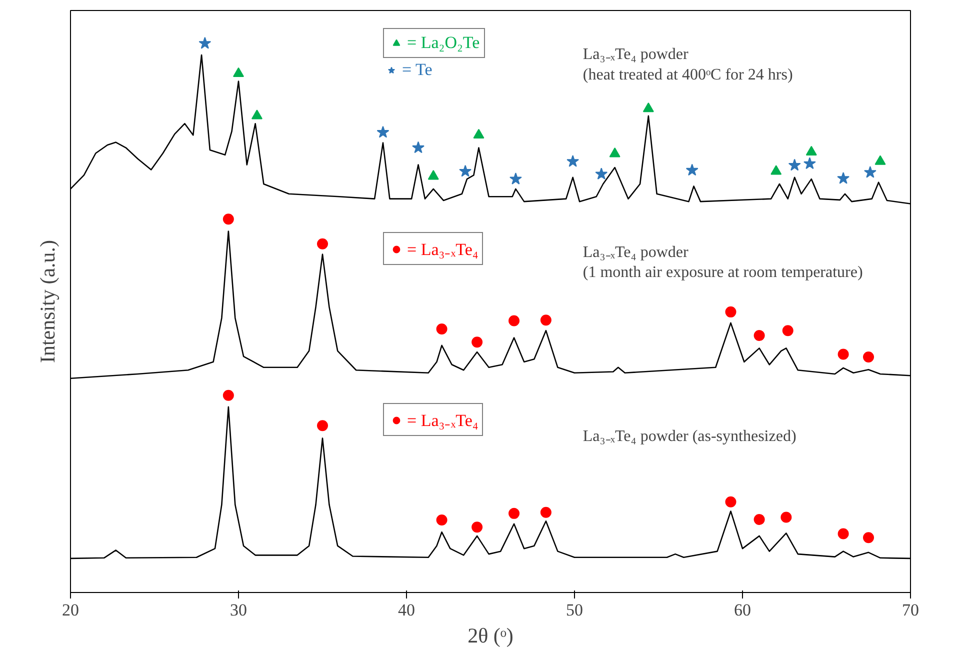 This screenshot has height=663, width=977. Describe the element at coordinates (417, 70) in the screenshot. I see `legend-label: = Te` at that location.